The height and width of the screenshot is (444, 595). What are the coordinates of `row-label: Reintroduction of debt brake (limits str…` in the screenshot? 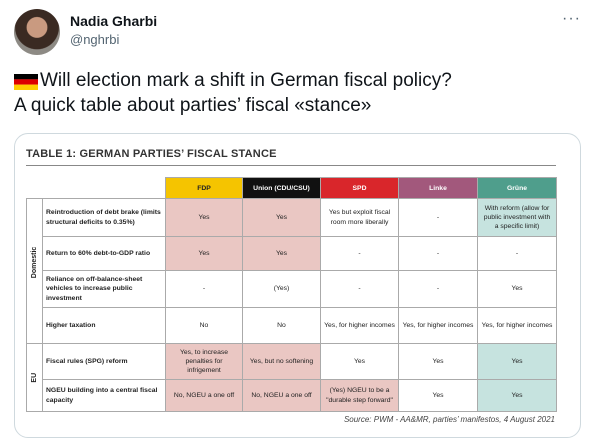 It's located at (104, 217).